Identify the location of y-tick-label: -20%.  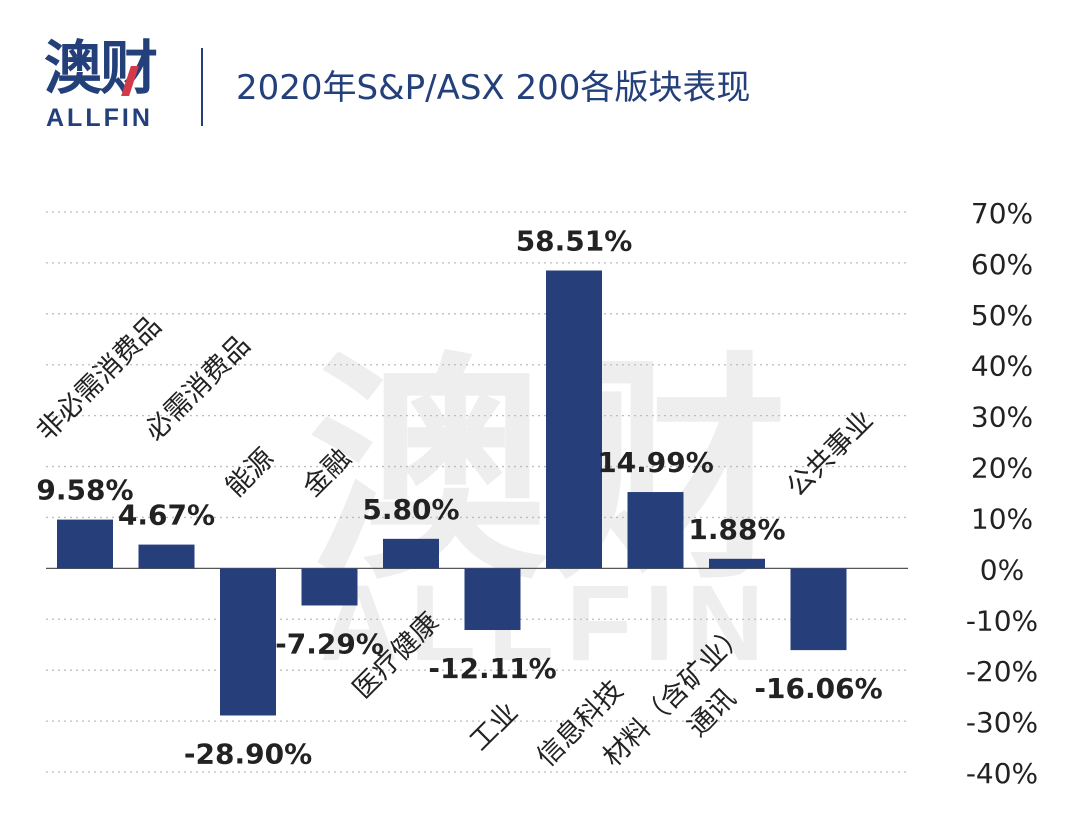
(1002, 671).